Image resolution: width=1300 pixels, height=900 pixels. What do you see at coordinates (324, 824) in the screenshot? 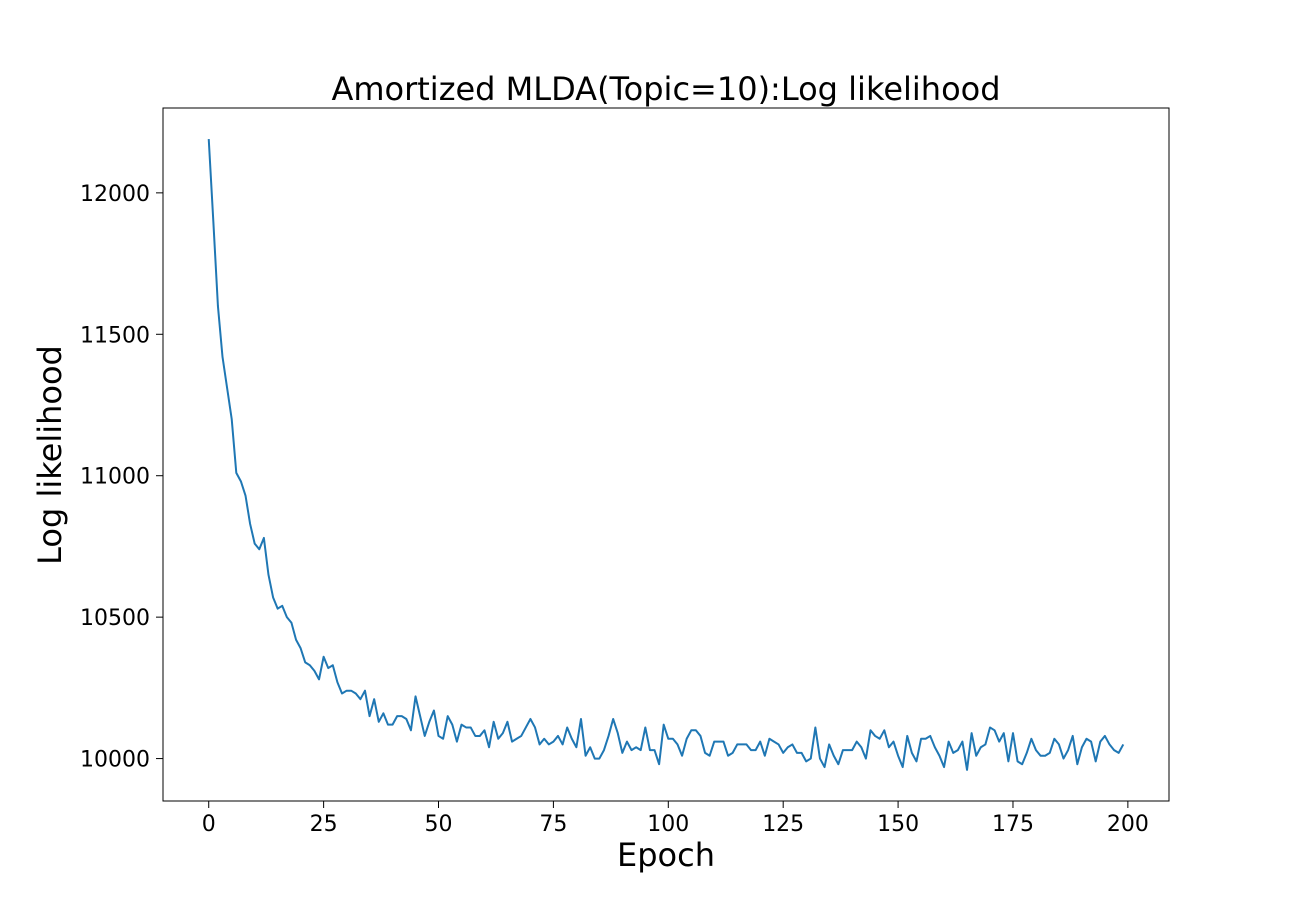
I see `x-tick-label: 25` at bounding box center [324, 824].